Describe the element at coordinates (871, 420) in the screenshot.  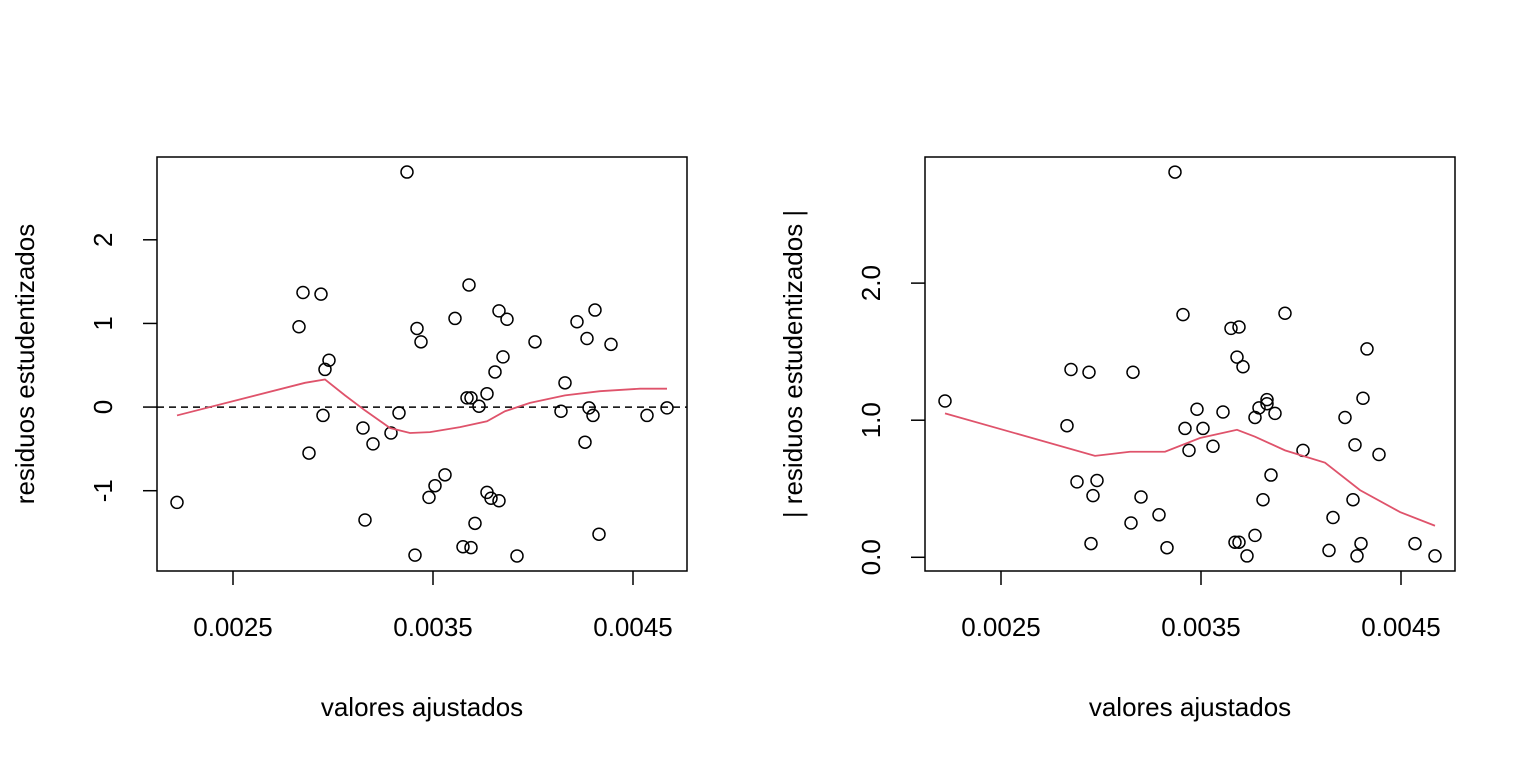
I see `y-tick-label: 1.0` at that location.